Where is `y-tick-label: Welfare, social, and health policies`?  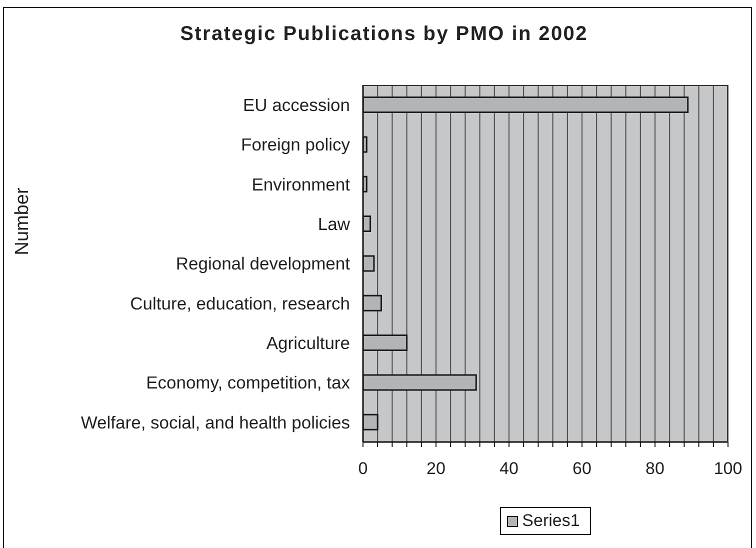 y-tick-label: Welfare, social, and health policies is located at coordinates (215, 422).